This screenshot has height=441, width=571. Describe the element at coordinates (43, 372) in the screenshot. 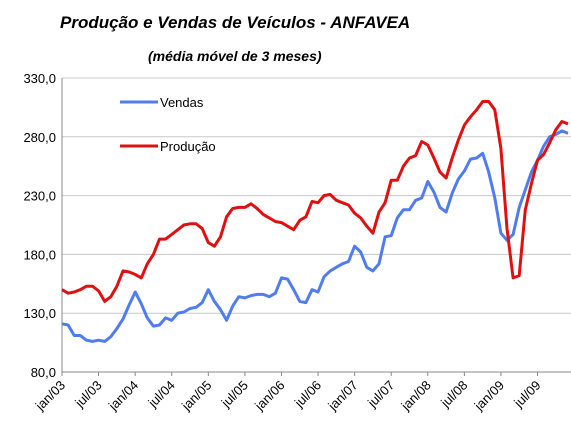

I see `y-tick-label: 80,0` at that location.